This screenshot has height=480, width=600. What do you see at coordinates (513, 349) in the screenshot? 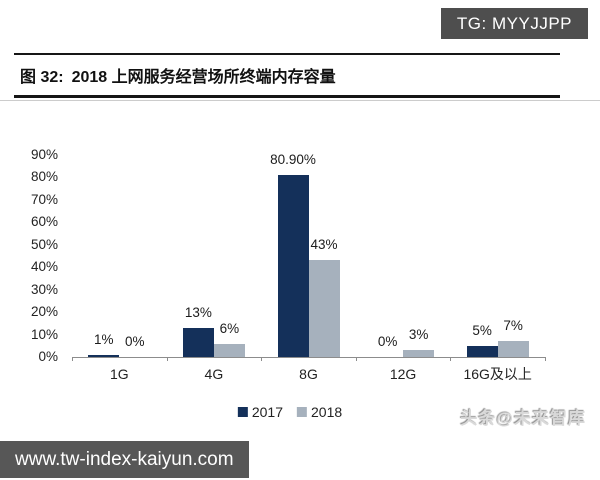
I see `bar-2018-16G及以上` at bounding box center [513, 349].